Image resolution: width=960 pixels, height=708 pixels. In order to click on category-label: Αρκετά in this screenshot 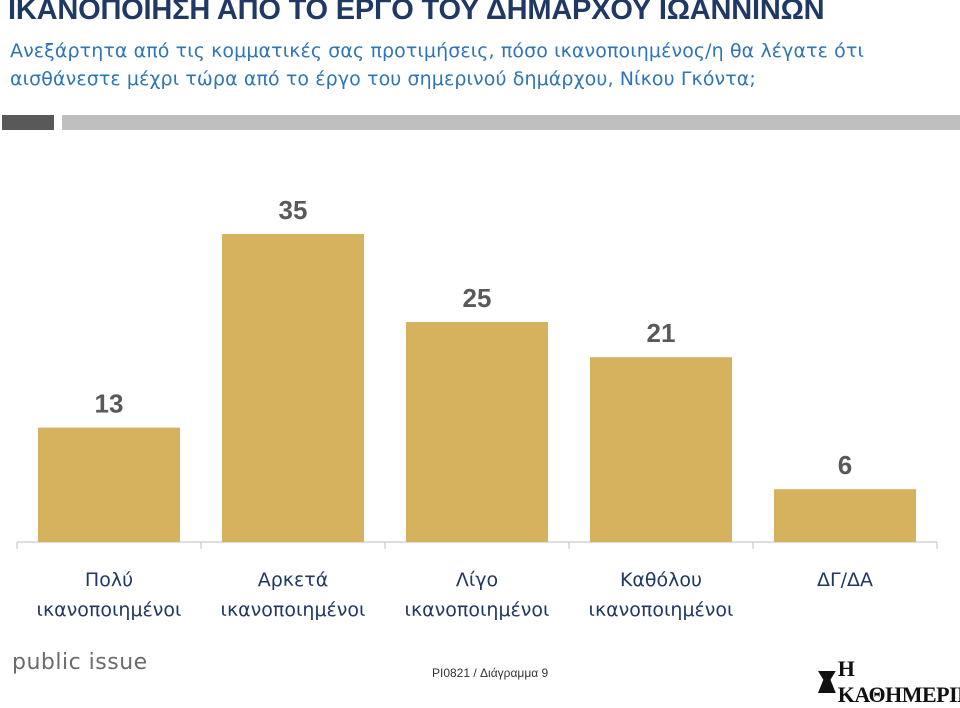, I will do `click(293, 580)`.